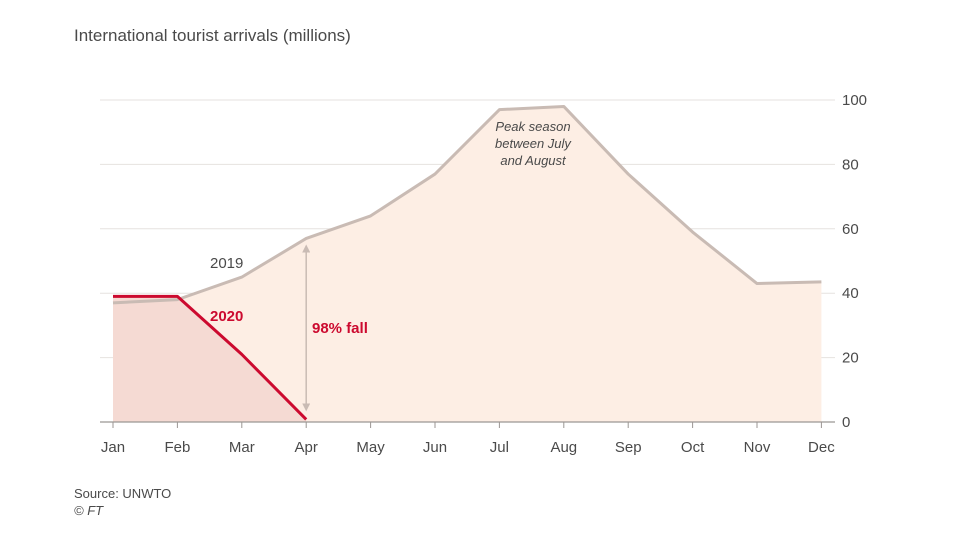 The image size is (980, 534). What do you see at coordinates (850, 164) in the screenshot?
I see `y-tick-label-80: 80` at bounding box center [850, 164].